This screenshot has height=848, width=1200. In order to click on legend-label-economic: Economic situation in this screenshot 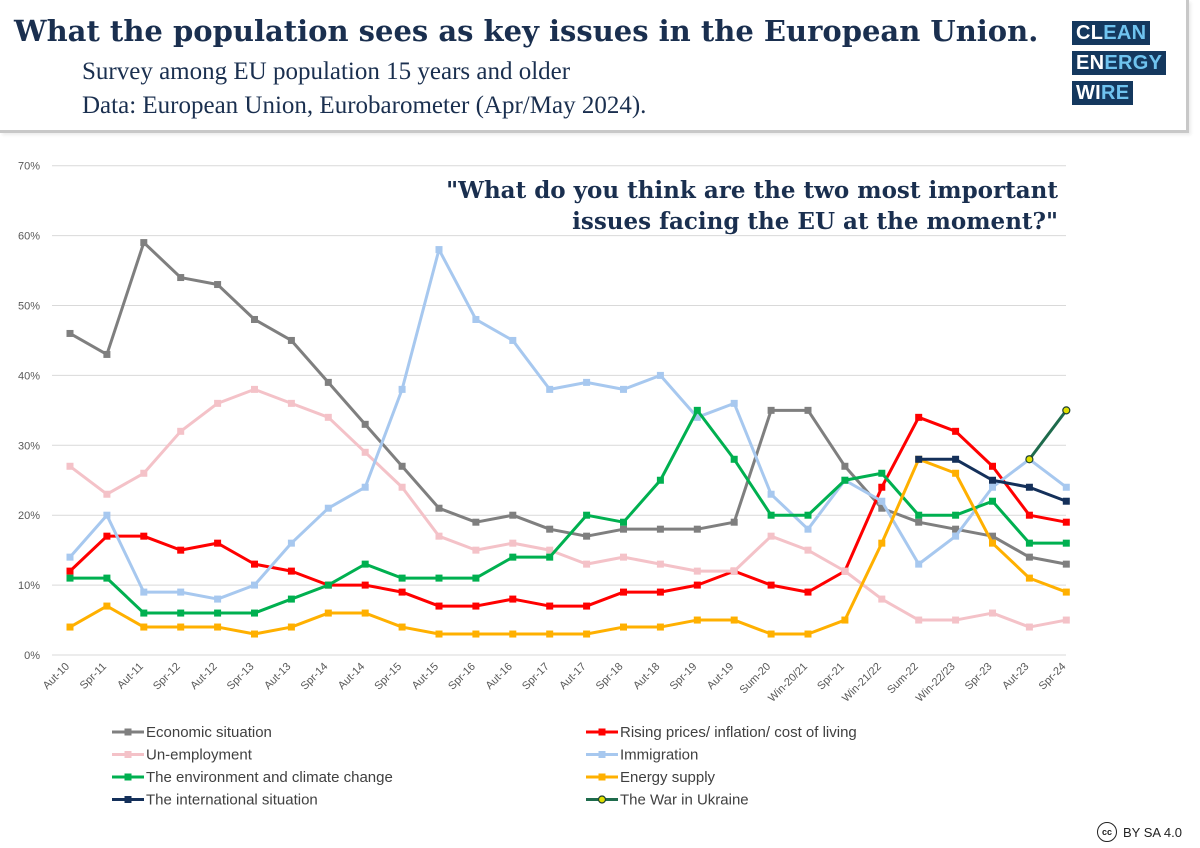, I will do `click(209, 732)`.